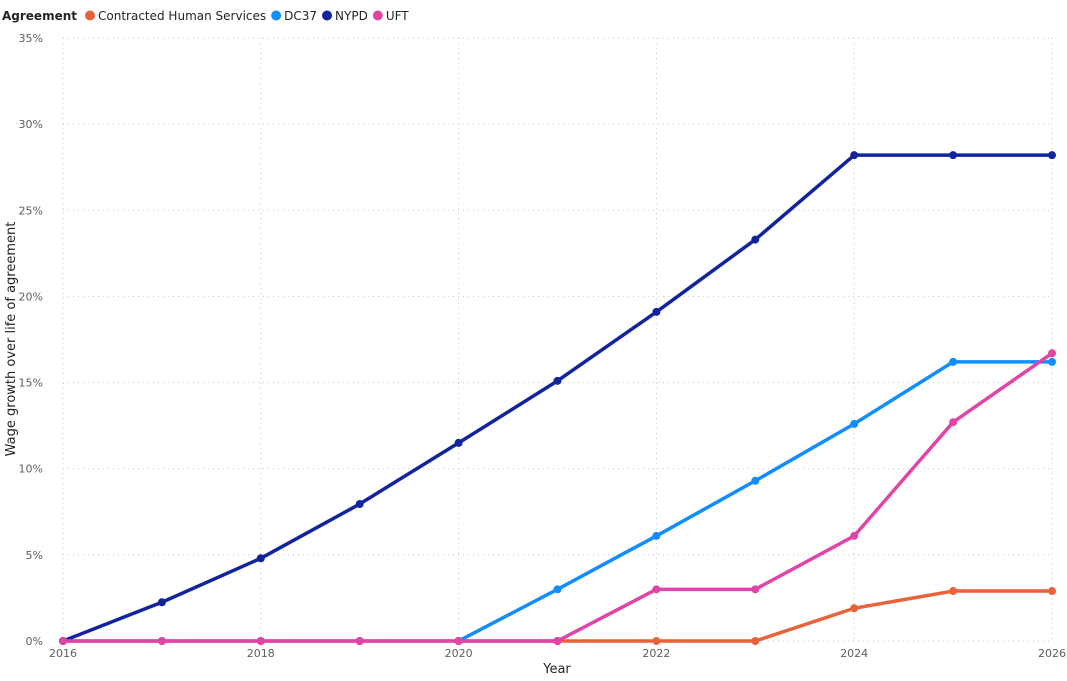 The image size is (1067, 681). Describe the element at coordinates (300, 16) in the screenshot. I see `legend-label-dc37: DC37` at that location.